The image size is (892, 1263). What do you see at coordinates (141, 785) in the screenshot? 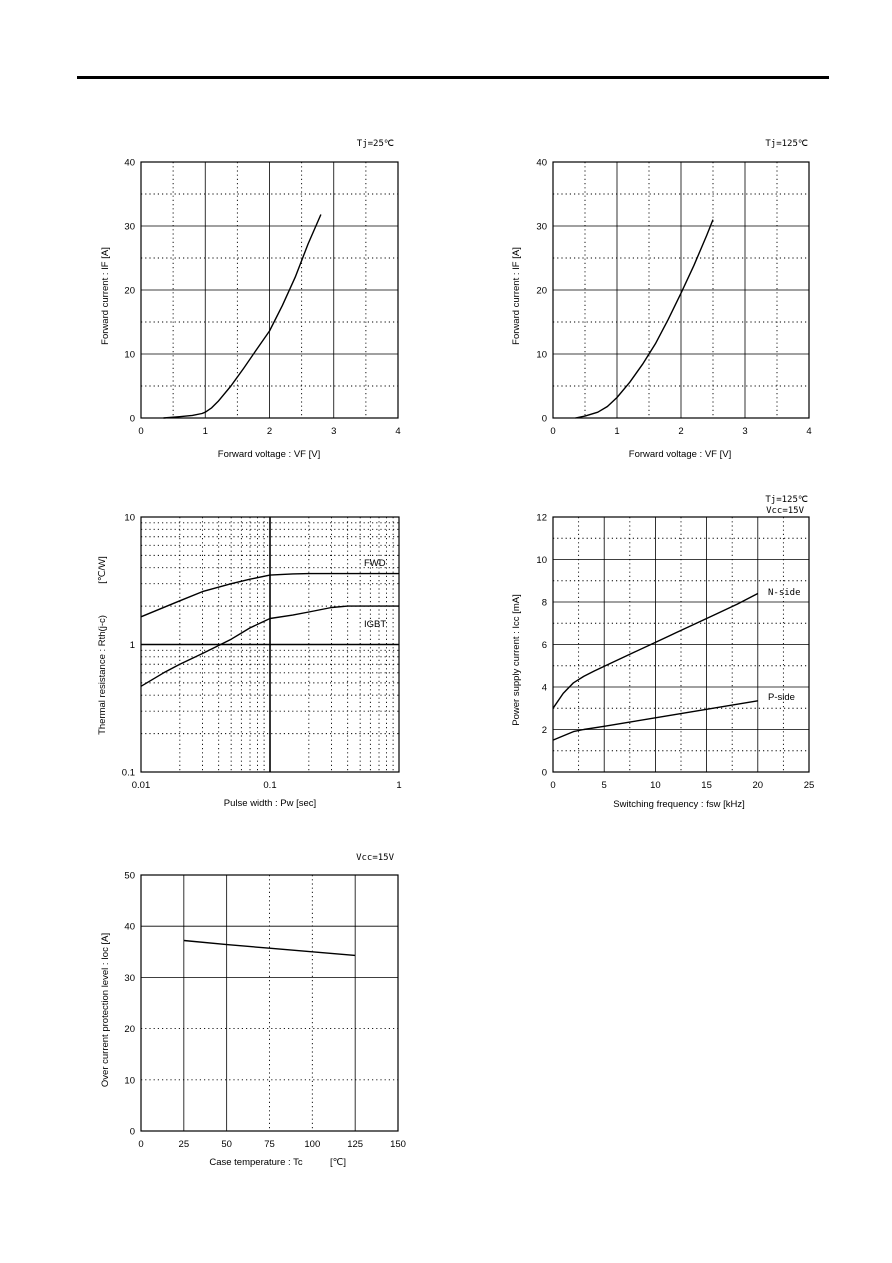
I see `x-tick-label: 0.01` at bounding box center [141, 785].